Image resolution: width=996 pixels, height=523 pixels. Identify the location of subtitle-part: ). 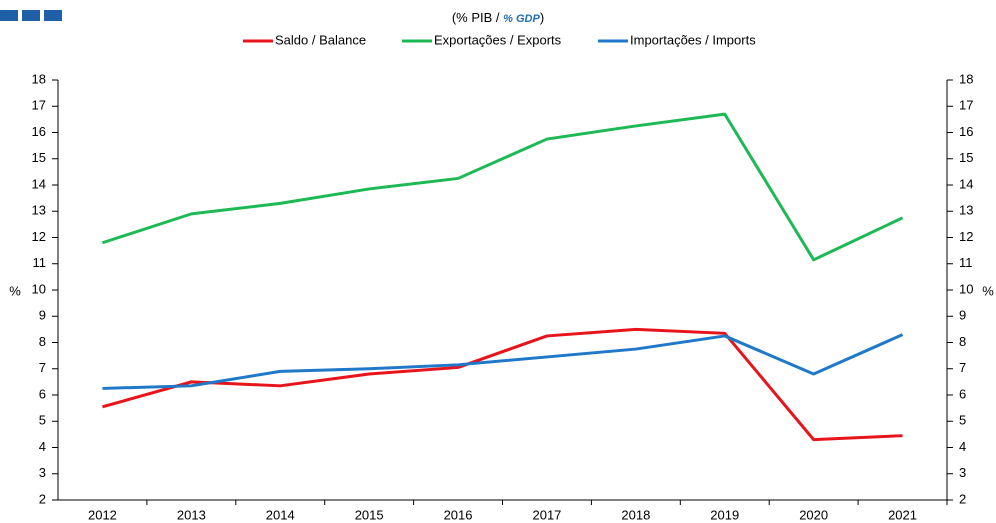
(542, 17).